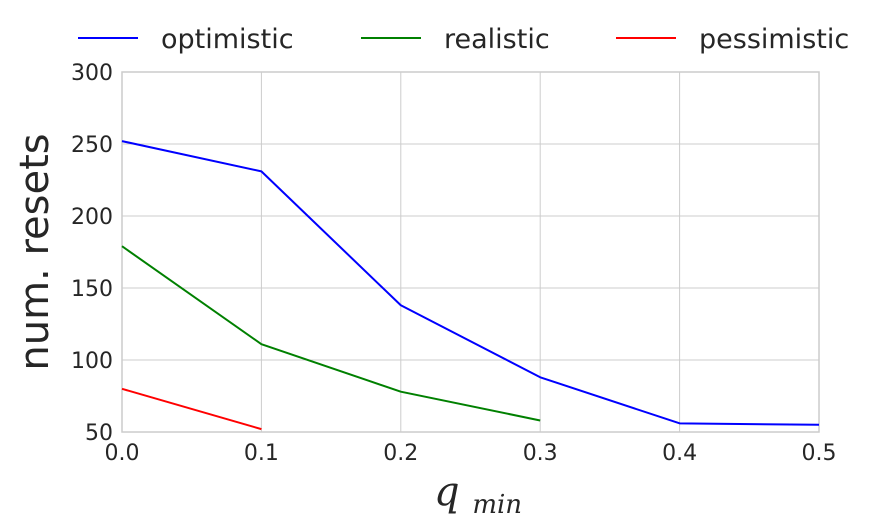 This screenshot has height=530, width=888. I want to click on series-line-pessimistic, so click(191, 409).